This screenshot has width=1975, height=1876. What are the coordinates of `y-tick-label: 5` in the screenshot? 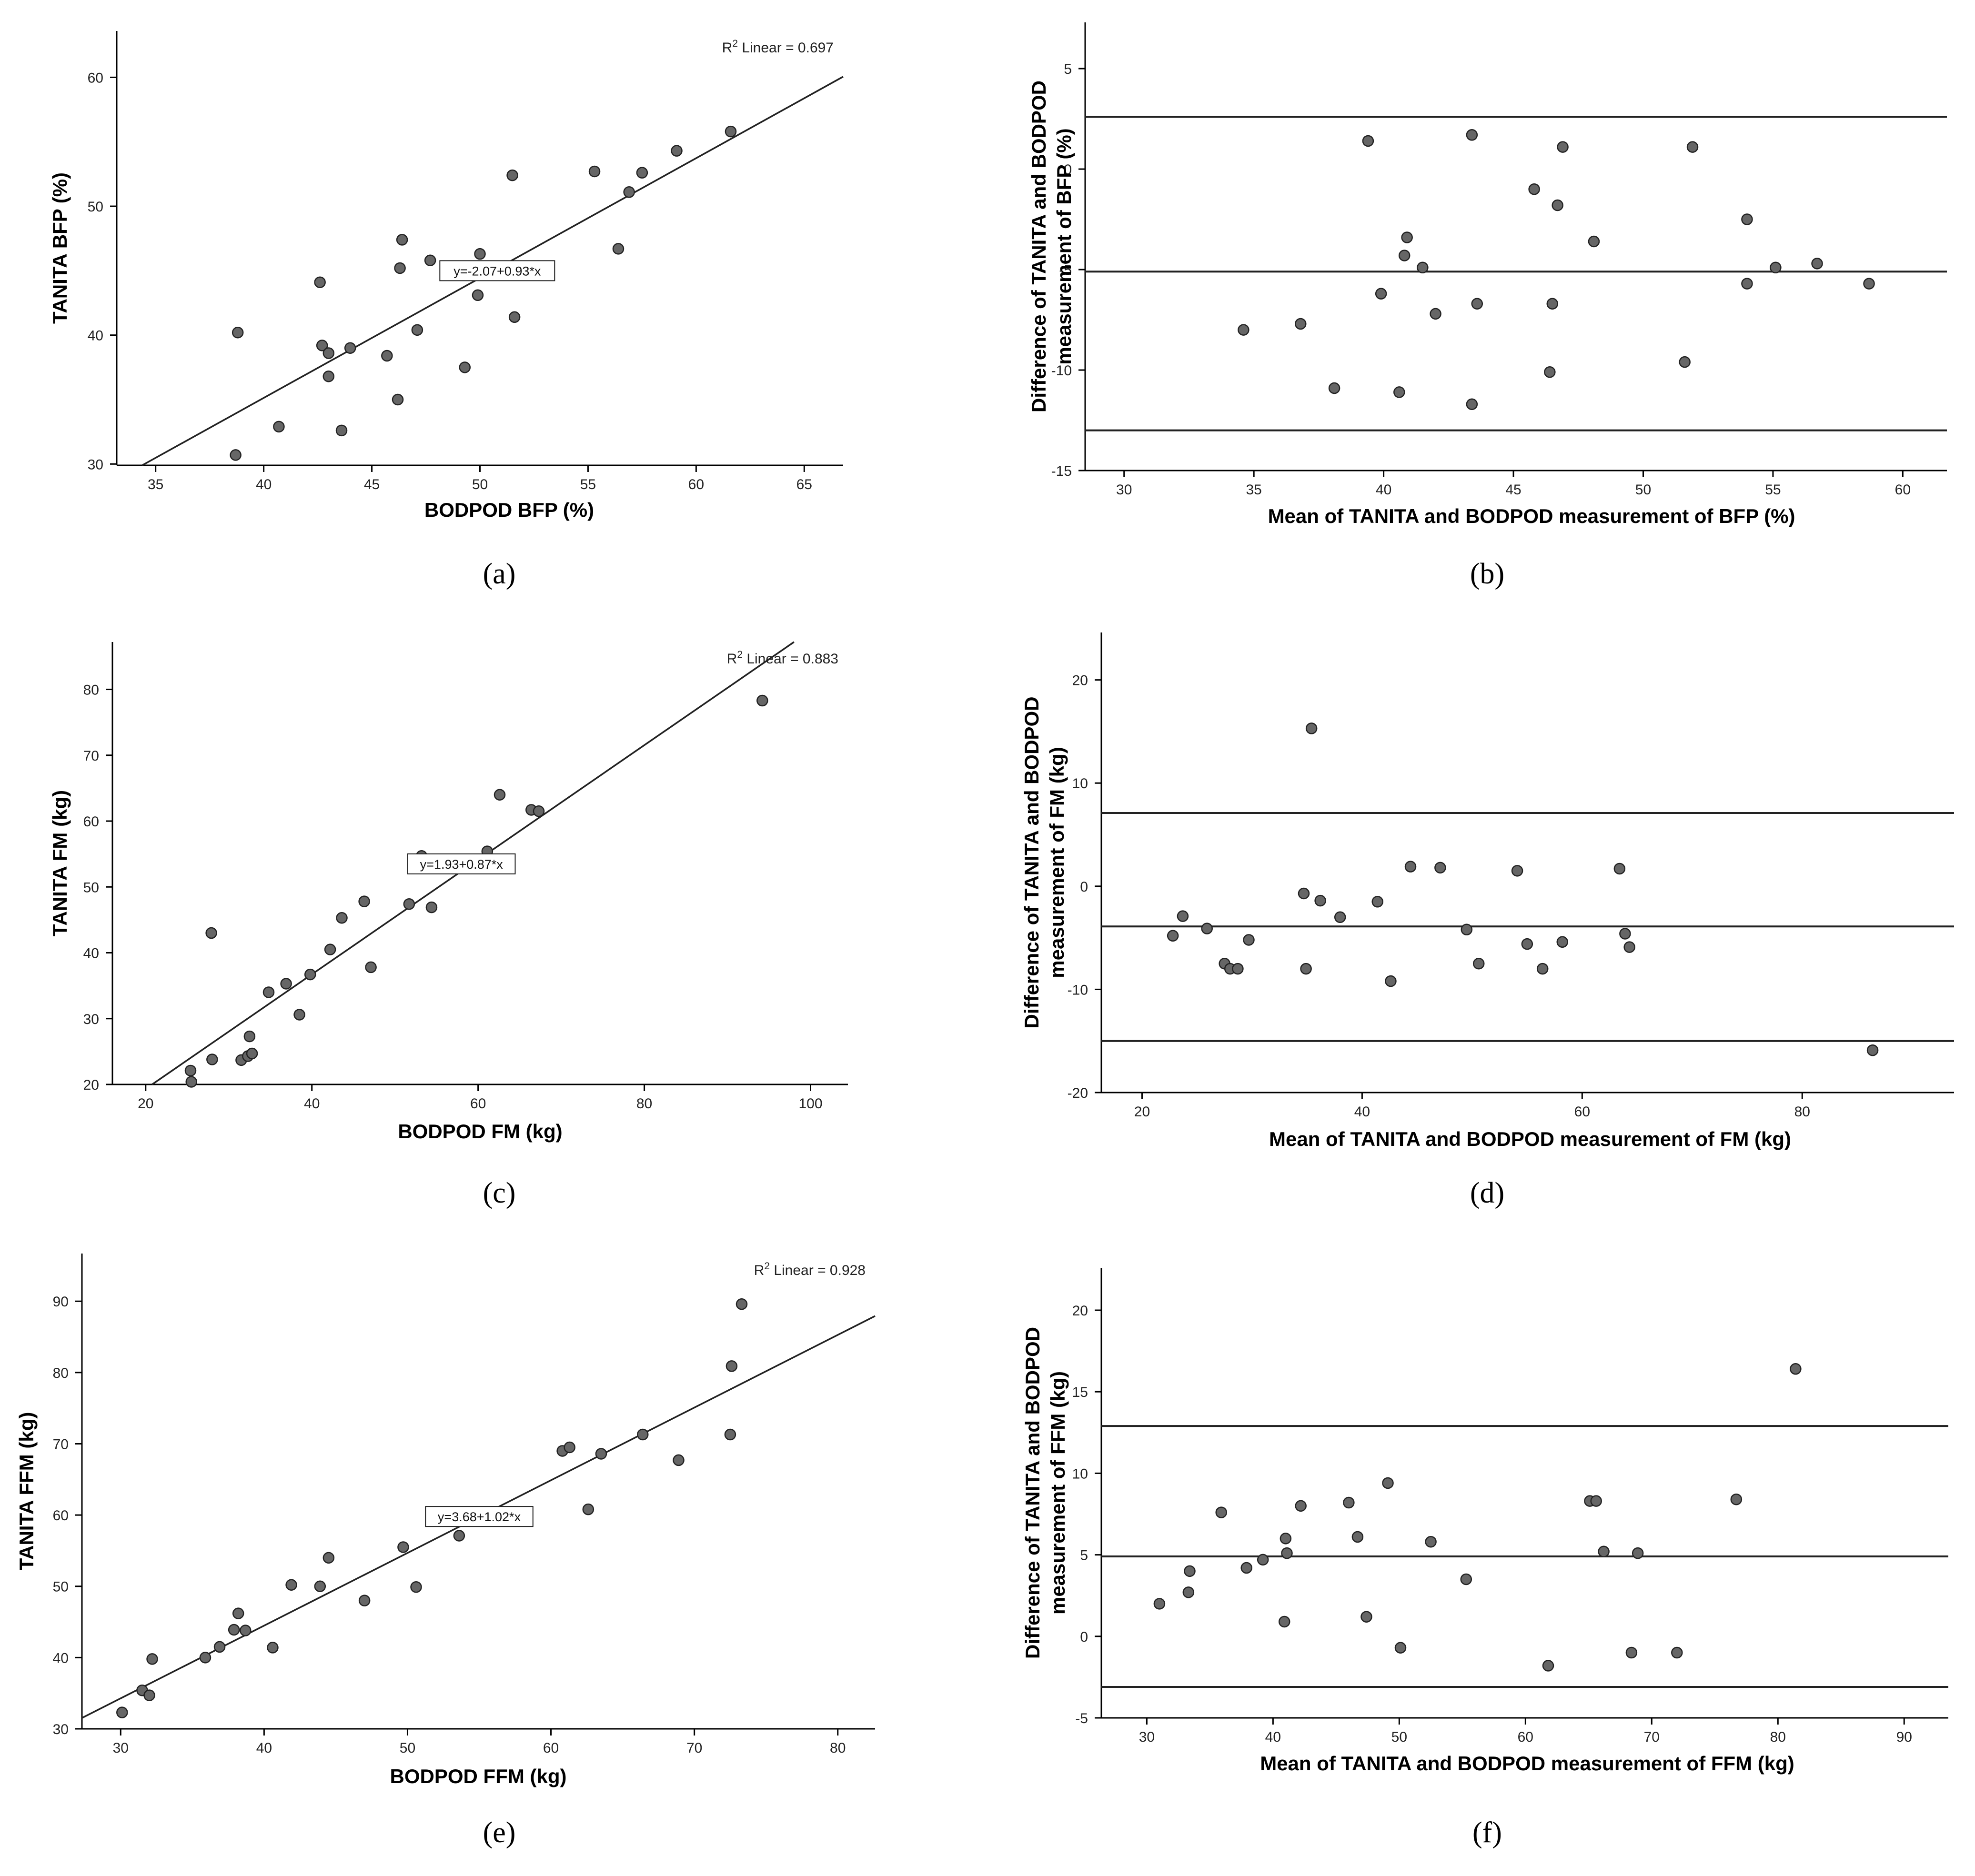 It's located at (1068, 69).